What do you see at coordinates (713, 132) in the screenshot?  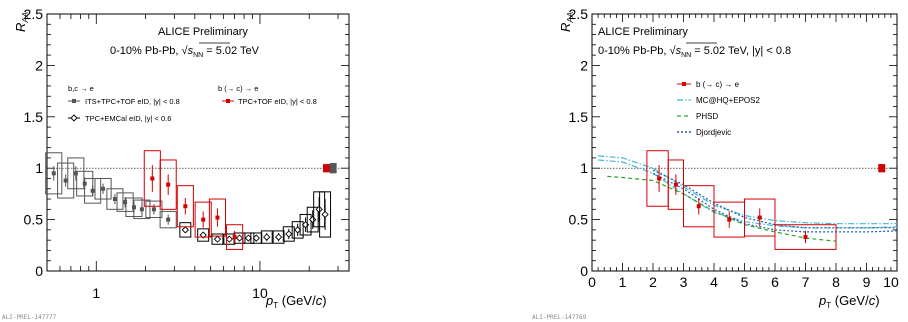 I see `right-legend-djo-label: Djordjevic` at bounding box center [713, 132].